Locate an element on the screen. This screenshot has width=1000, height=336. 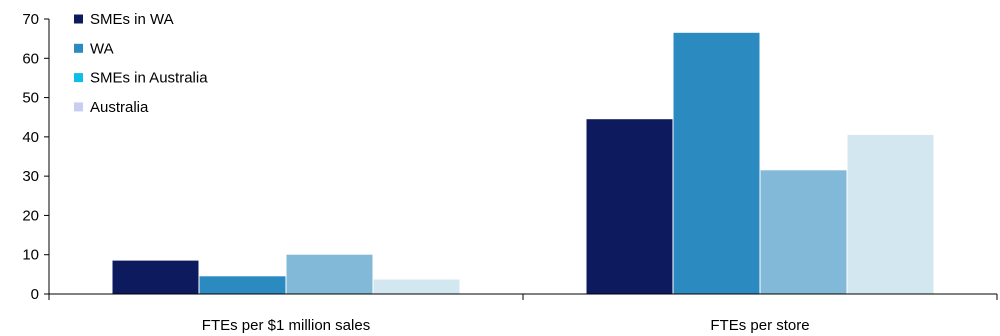
y-tick-label-70: 70 is located at coordinates (30, 19).